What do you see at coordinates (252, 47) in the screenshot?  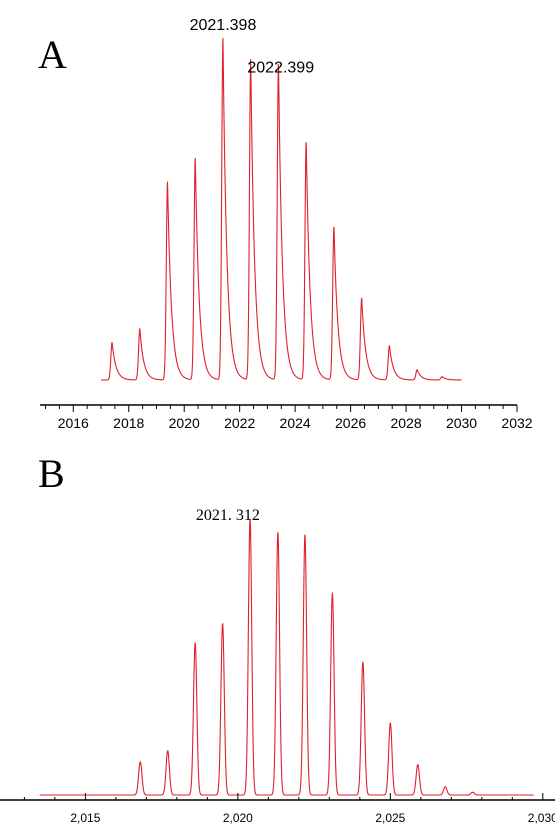 I see `panel-a-annotations: 2021.398 2022.399` at bounding box center [252, 47].